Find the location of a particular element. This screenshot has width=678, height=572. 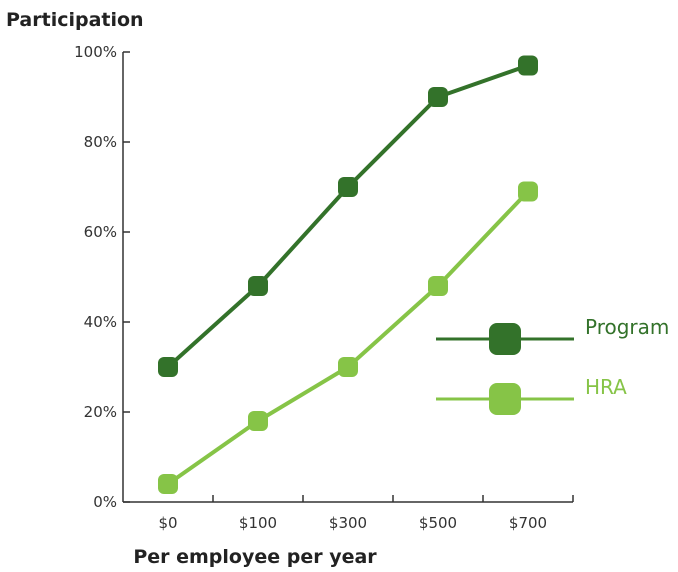

y-tick-label: 60% is located at coordinates (100, 232).